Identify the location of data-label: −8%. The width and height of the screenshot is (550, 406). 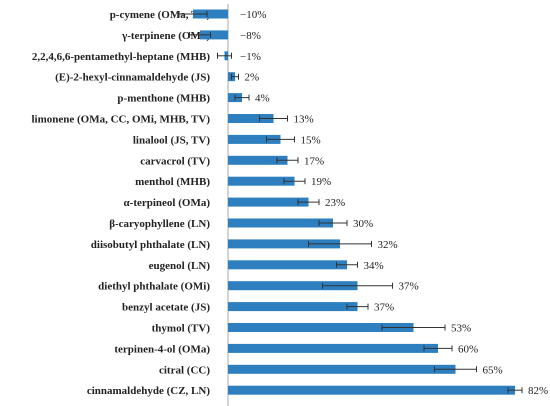
(250, 36).